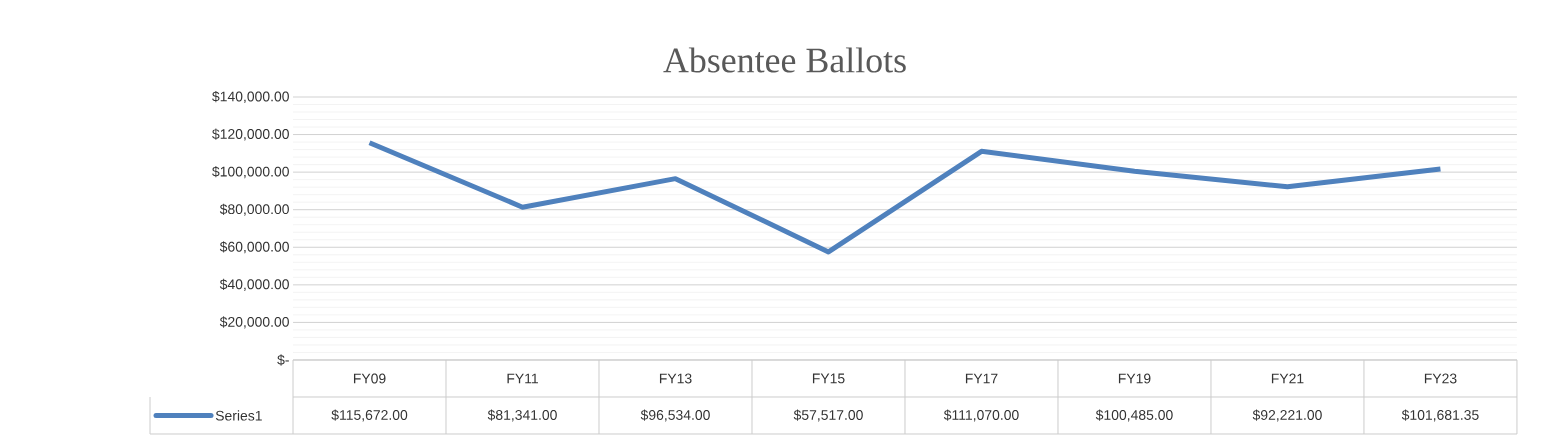  What do you see at coordinates (254, 322) in the screenshot?
I see `y-tick-label: $20,000.00` at bounding box center [254, 322].